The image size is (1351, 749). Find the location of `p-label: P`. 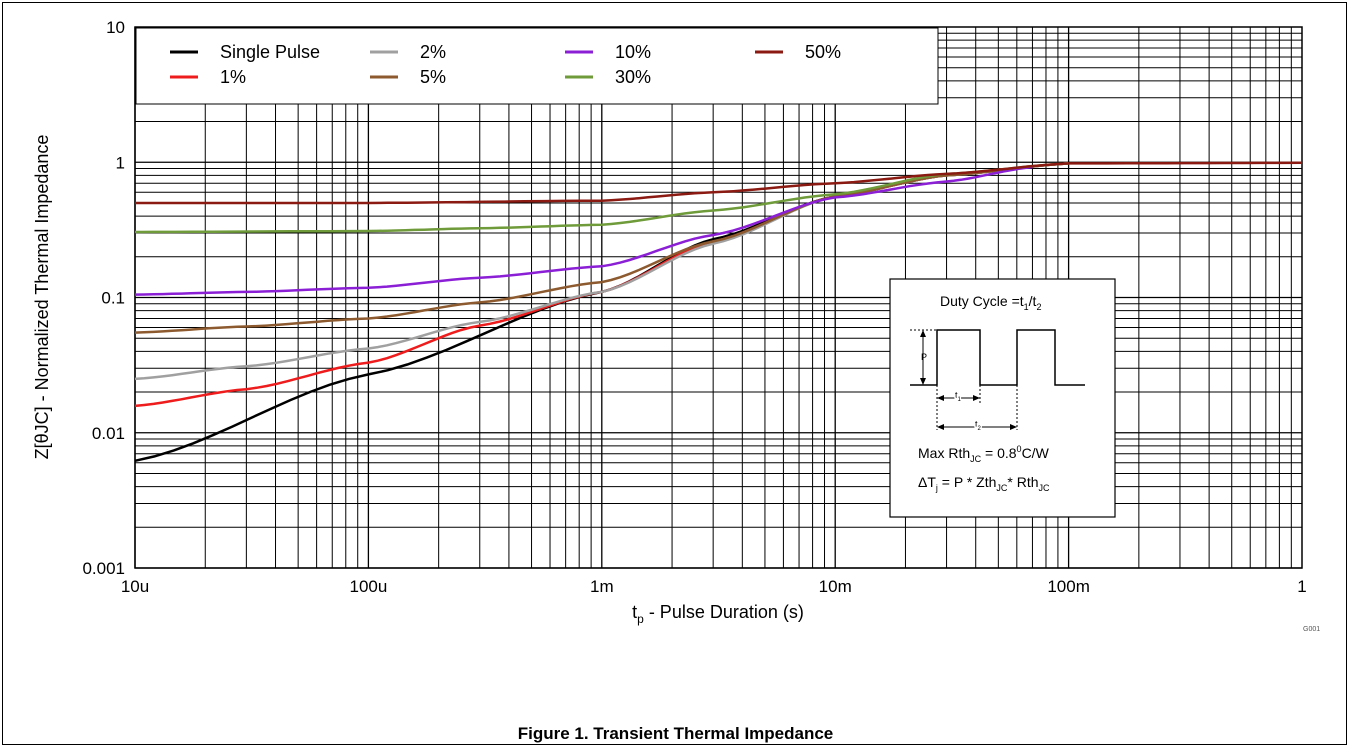

p-label: P is located at coordinates (924, 357).